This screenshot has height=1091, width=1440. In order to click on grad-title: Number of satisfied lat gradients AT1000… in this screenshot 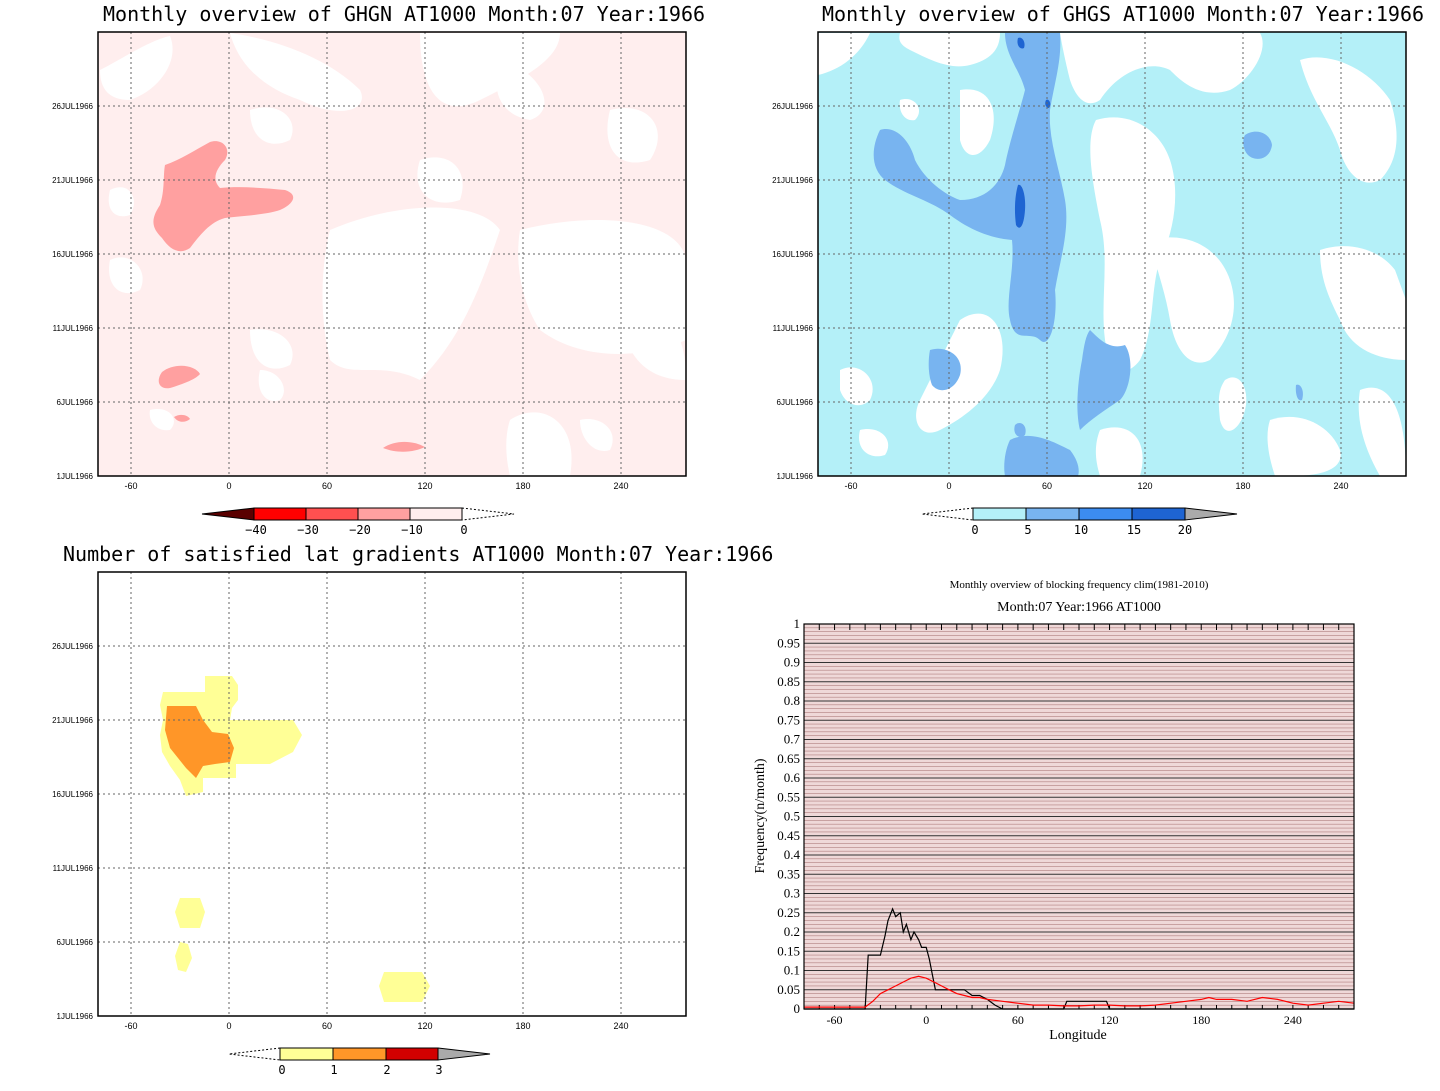, I will do `click(418, 554)`.